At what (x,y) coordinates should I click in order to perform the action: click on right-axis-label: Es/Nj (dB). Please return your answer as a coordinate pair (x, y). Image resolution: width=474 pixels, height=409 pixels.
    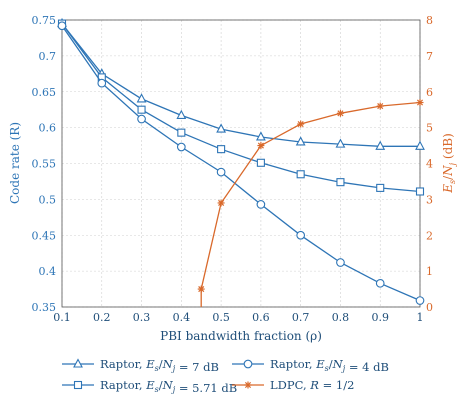
    Looking at the image, I should click on (449, 163).